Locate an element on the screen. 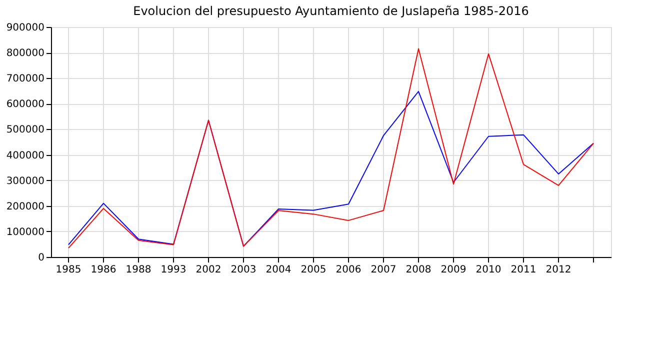  x-tick-label: 2011 is located at coordinates (523, 270).